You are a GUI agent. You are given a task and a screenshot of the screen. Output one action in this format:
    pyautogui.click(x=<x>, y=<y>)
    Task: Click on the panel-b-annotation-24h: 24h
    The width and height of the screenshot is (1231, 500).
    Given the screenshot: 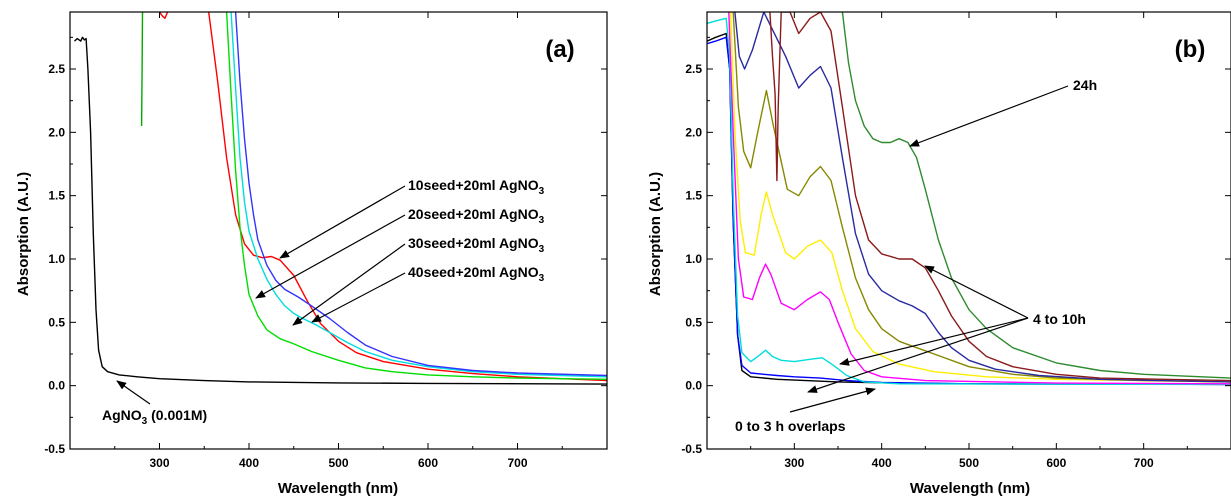 What is the action you would take?
    pyautogui.click(x=1085, y=85)
    